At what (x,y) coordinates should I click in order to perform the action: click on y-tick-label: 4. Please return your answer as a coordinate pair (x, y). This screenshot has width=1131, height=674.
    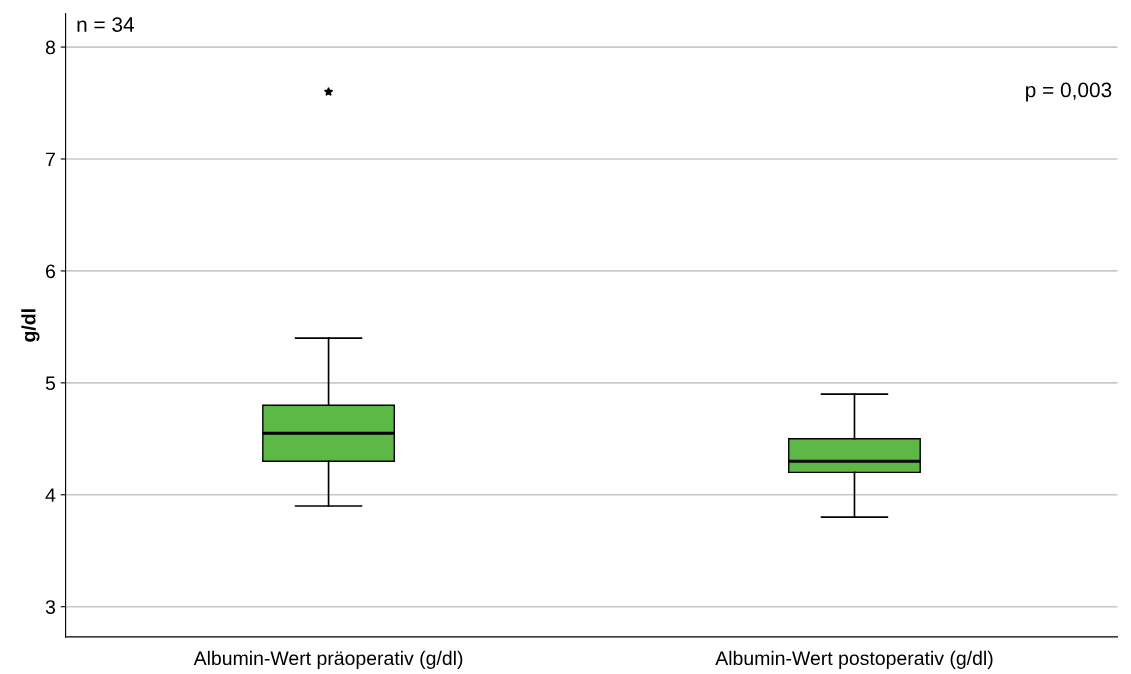
    Looking at the image, I should click on (50, 495).